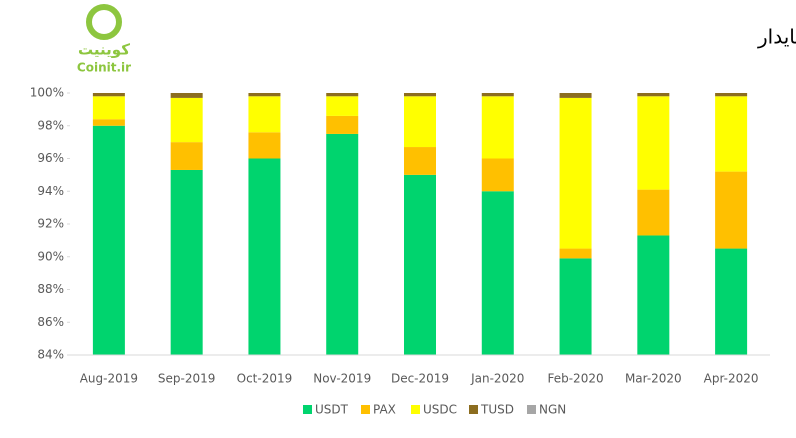 The height and width of the screenshot is (438, 796). What do you see at coordinates (265, 379) in the screenshot?
I see `x-tick-label: Oct-2019` at bounding box center [265, 379].